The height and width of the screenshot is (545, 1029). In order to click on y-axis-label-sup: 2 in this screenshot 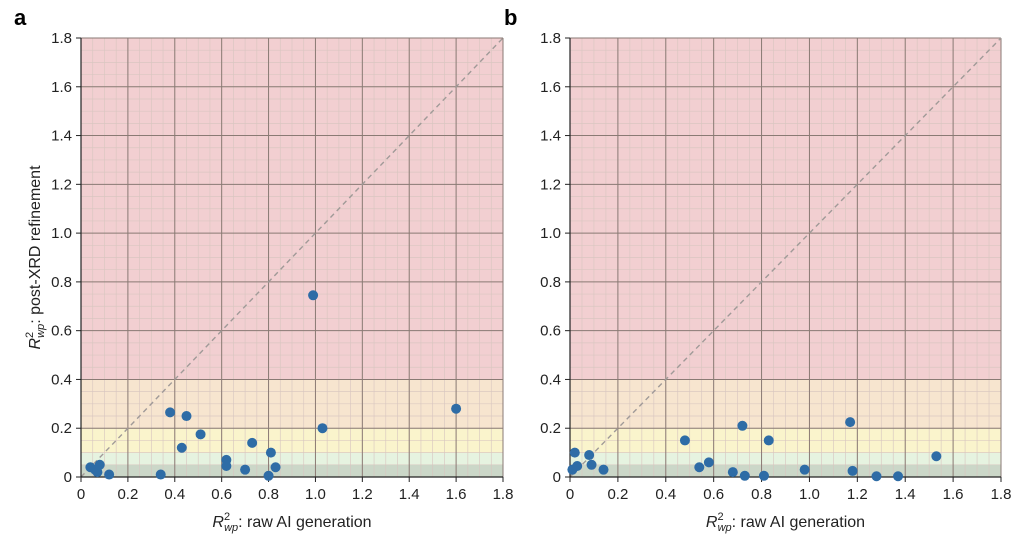, I will do `click(30, 335)`.